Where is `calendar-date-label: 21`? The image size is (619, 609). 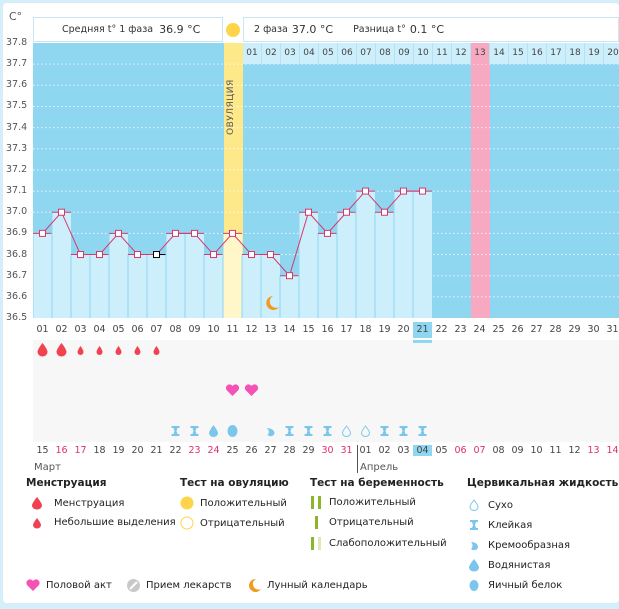 calendar-date-label: 21 is located at coordinates (156, 450).